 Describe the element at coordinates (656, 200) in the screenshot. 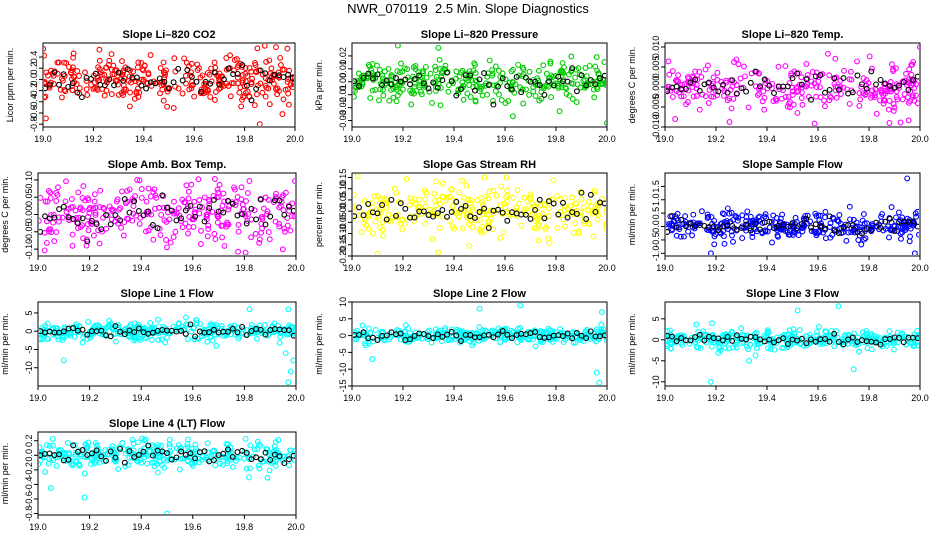

I see `plot-6-ytick-label: 1.0` at that location.